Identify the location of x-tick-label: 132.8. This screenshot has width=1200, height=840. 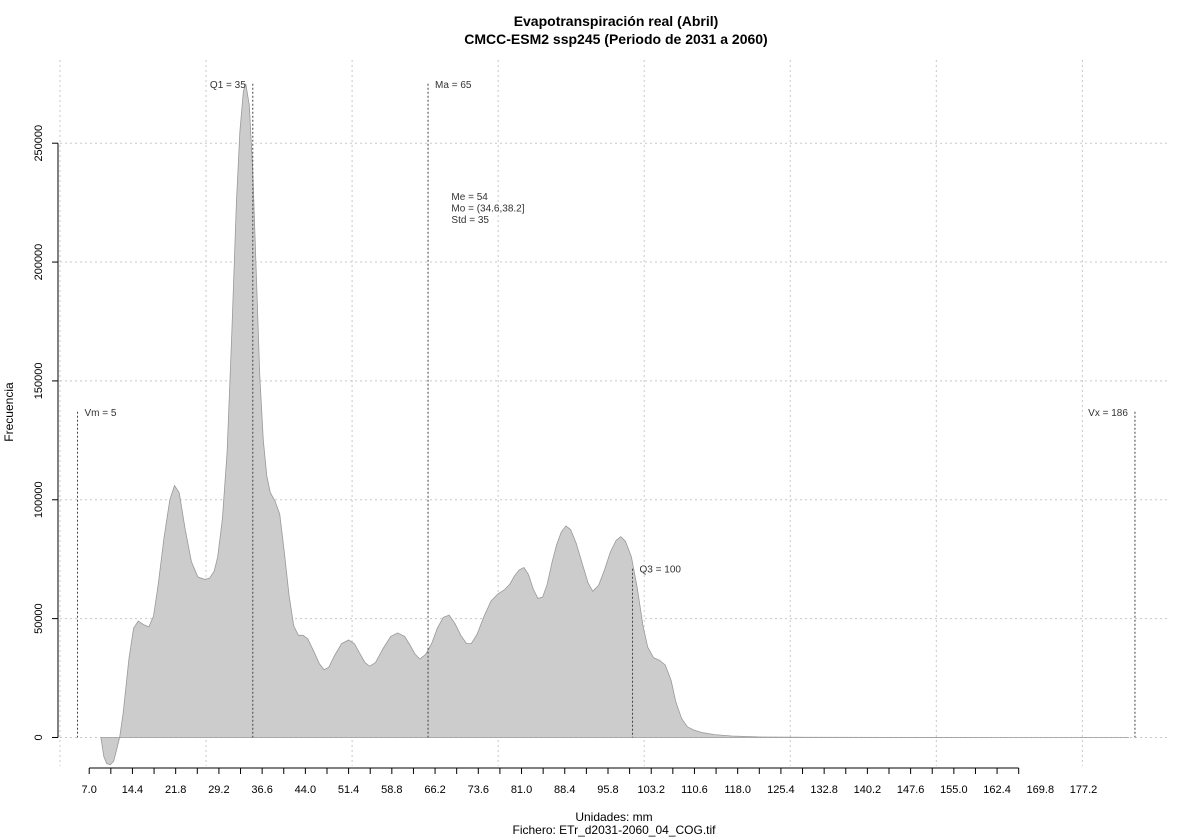
(824, 790).